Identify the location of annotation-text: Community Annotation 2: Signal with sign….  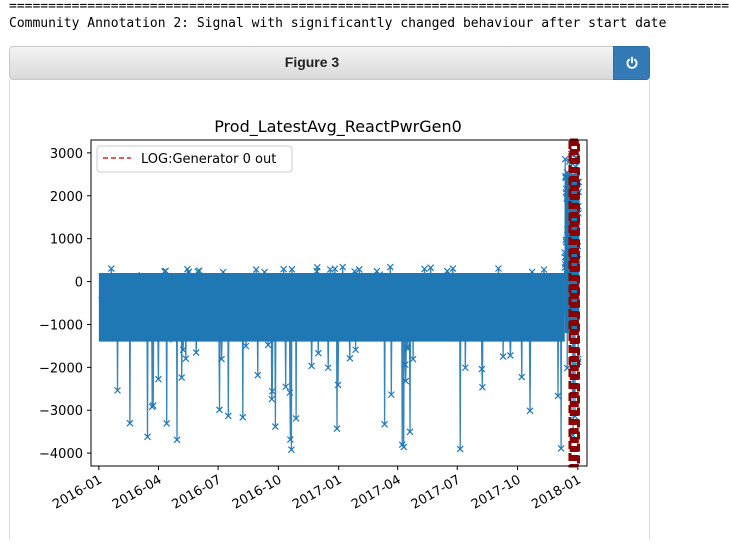
(338, 23).